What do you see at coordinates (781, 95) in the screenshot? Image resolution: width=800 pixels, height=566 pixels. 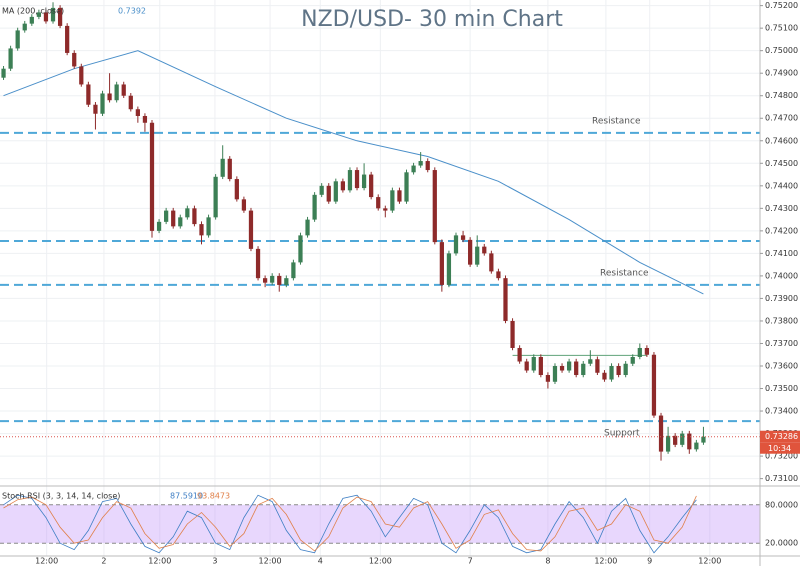 I see `y-tick-label: 0.74800` at bounding box center [781, 95].